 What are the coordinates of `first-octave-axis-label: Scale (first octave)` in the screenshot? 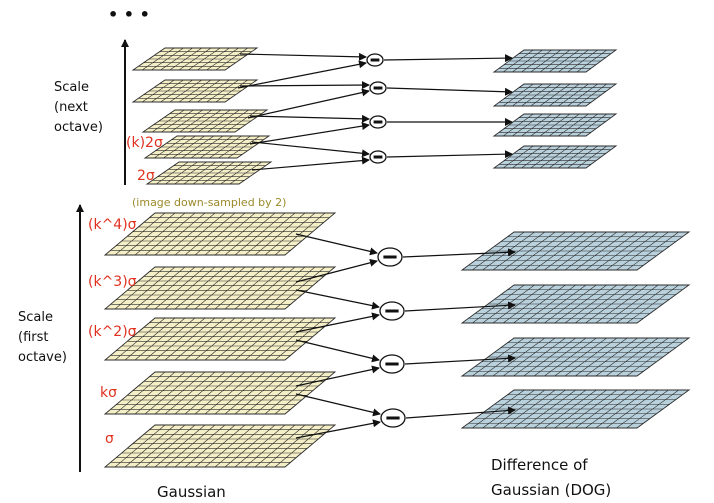 It's located at (42, 337).